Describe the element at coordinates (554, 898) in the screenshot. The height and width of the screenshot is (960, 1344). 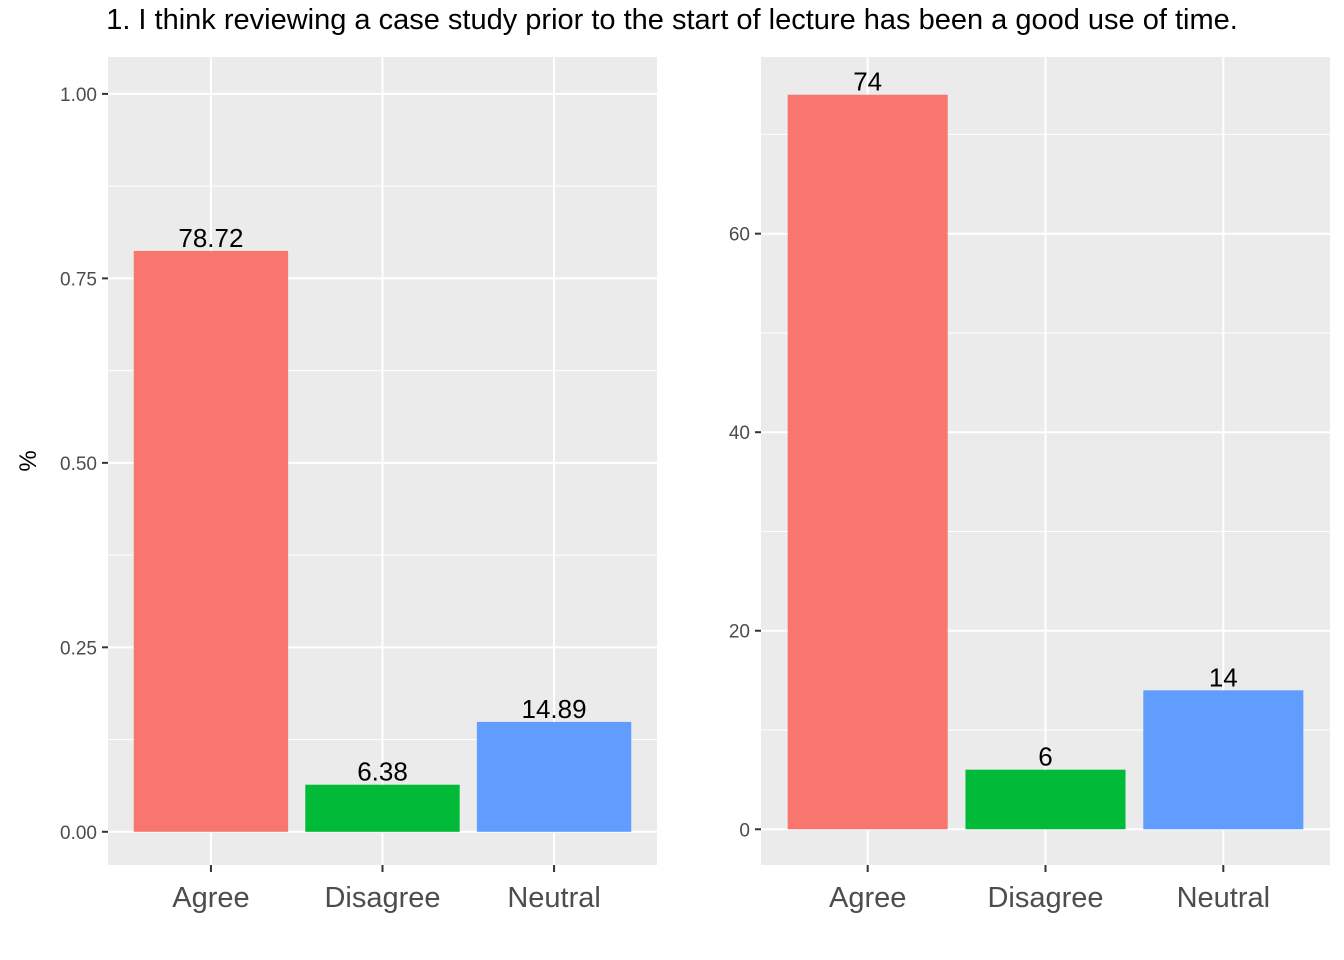
I see `x-tick-label-neutral: Neutral` at that location.